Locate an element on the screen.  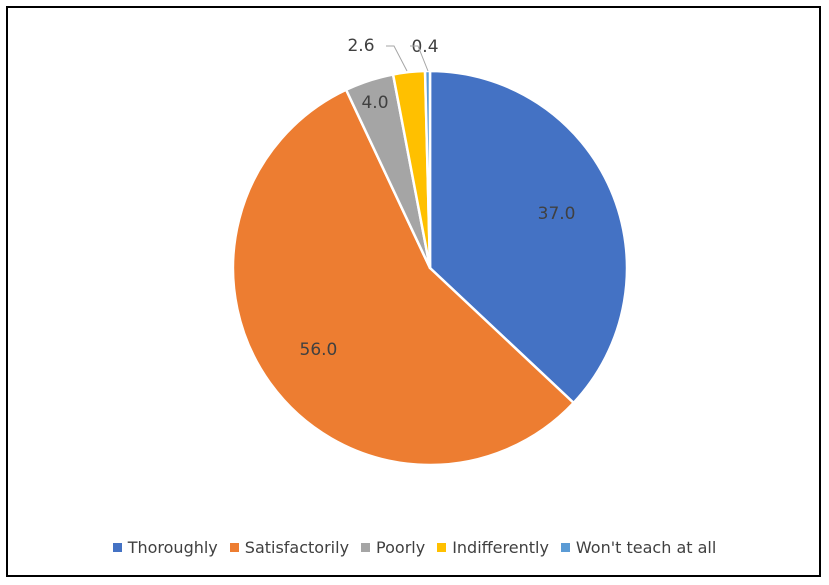
leader-line-indifferently is located at coordinates (397, 58).